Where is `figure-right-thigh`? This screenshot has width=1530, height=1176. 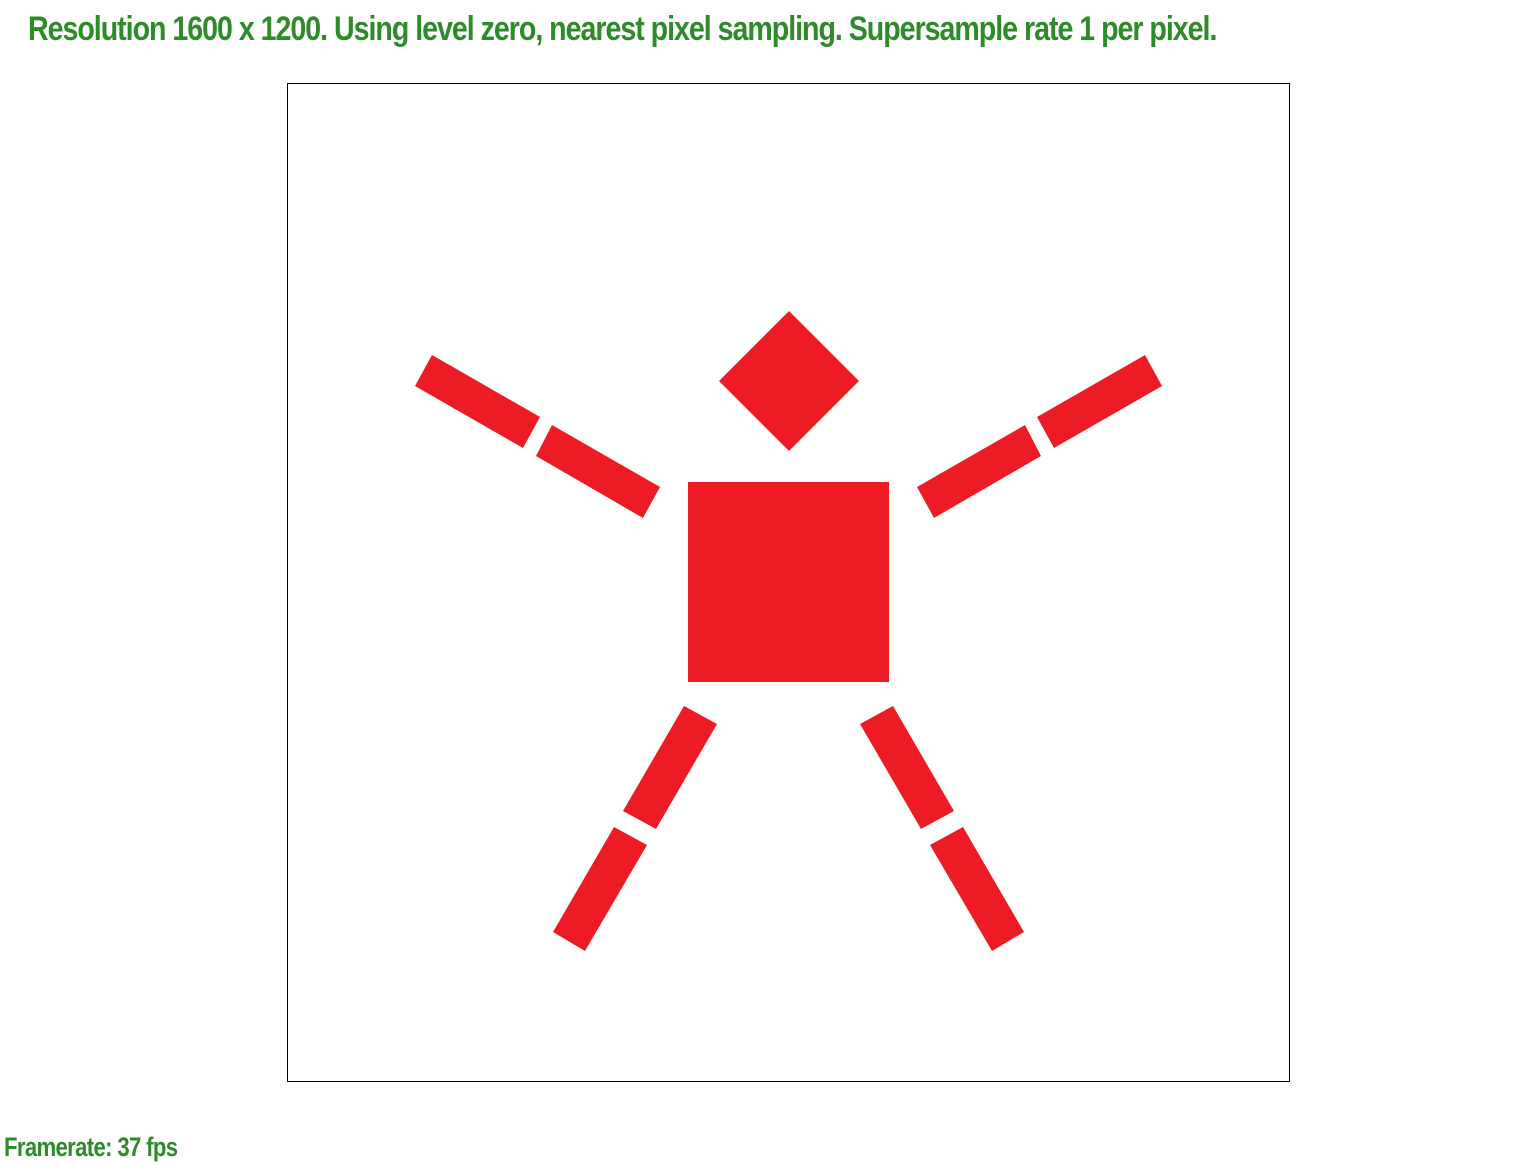
figure-right-thigh is located at coordinates (907, 767).